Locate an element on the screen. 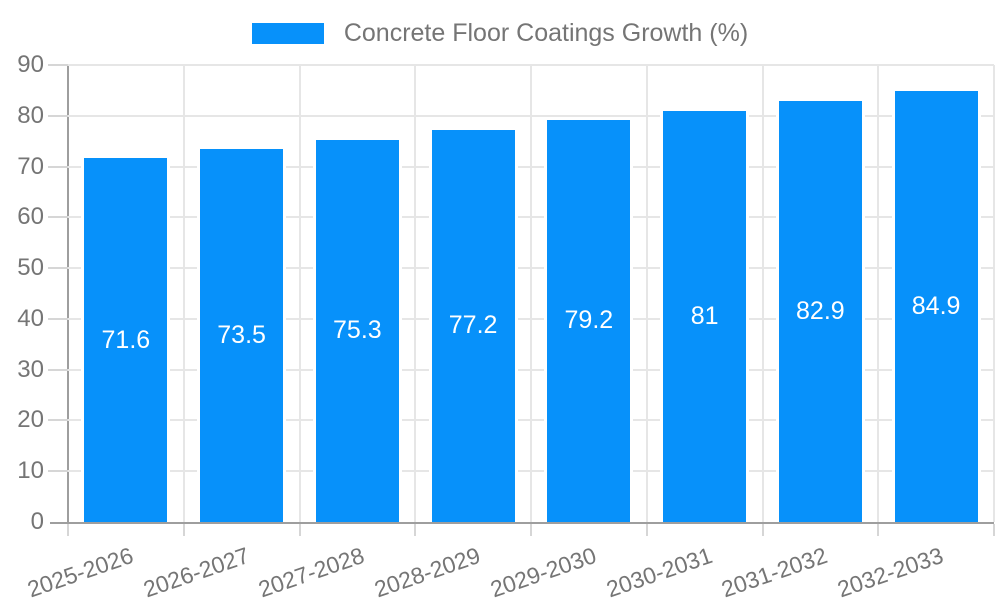 Image resolution: width=1000 pixels, height=600 pixels. x-axis-label: 2028-2029 is located at coordinates (427, 571).